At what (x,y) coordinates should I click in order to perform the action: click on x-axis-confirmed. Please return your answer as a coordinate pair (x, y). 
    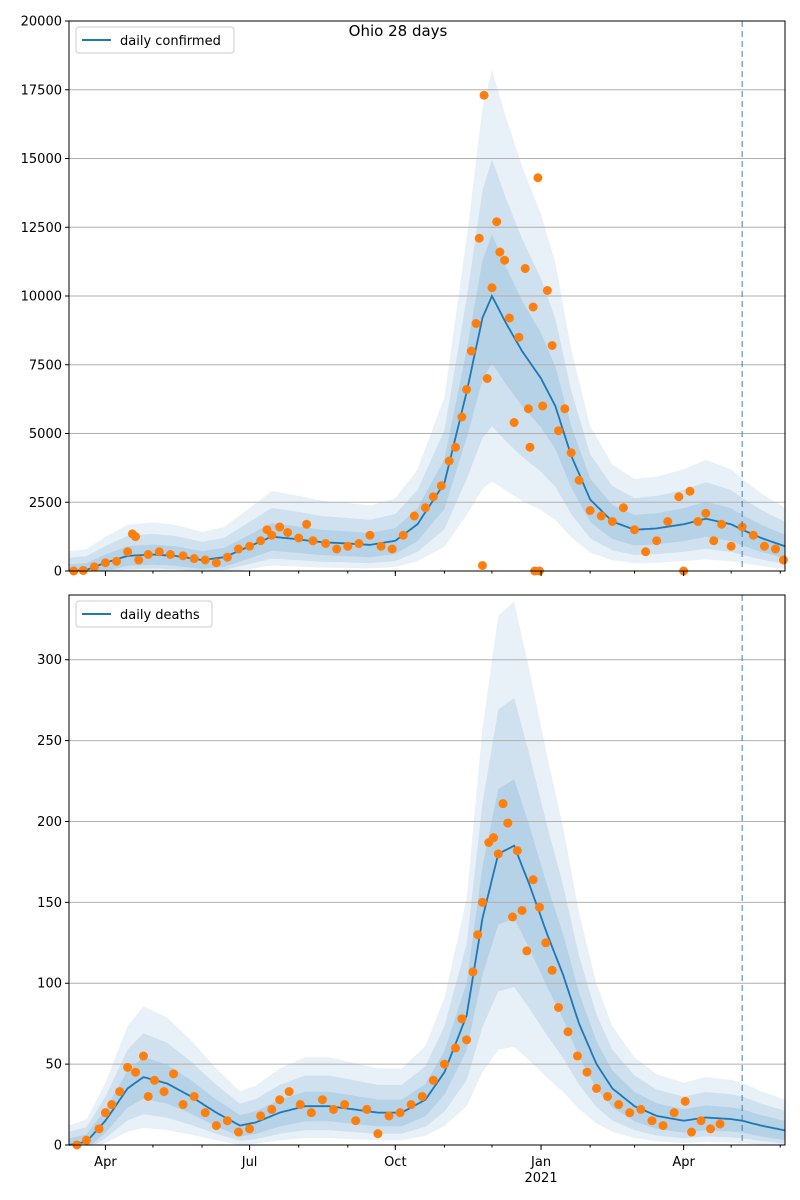
    Looking at the image, I should click on (442, 573).